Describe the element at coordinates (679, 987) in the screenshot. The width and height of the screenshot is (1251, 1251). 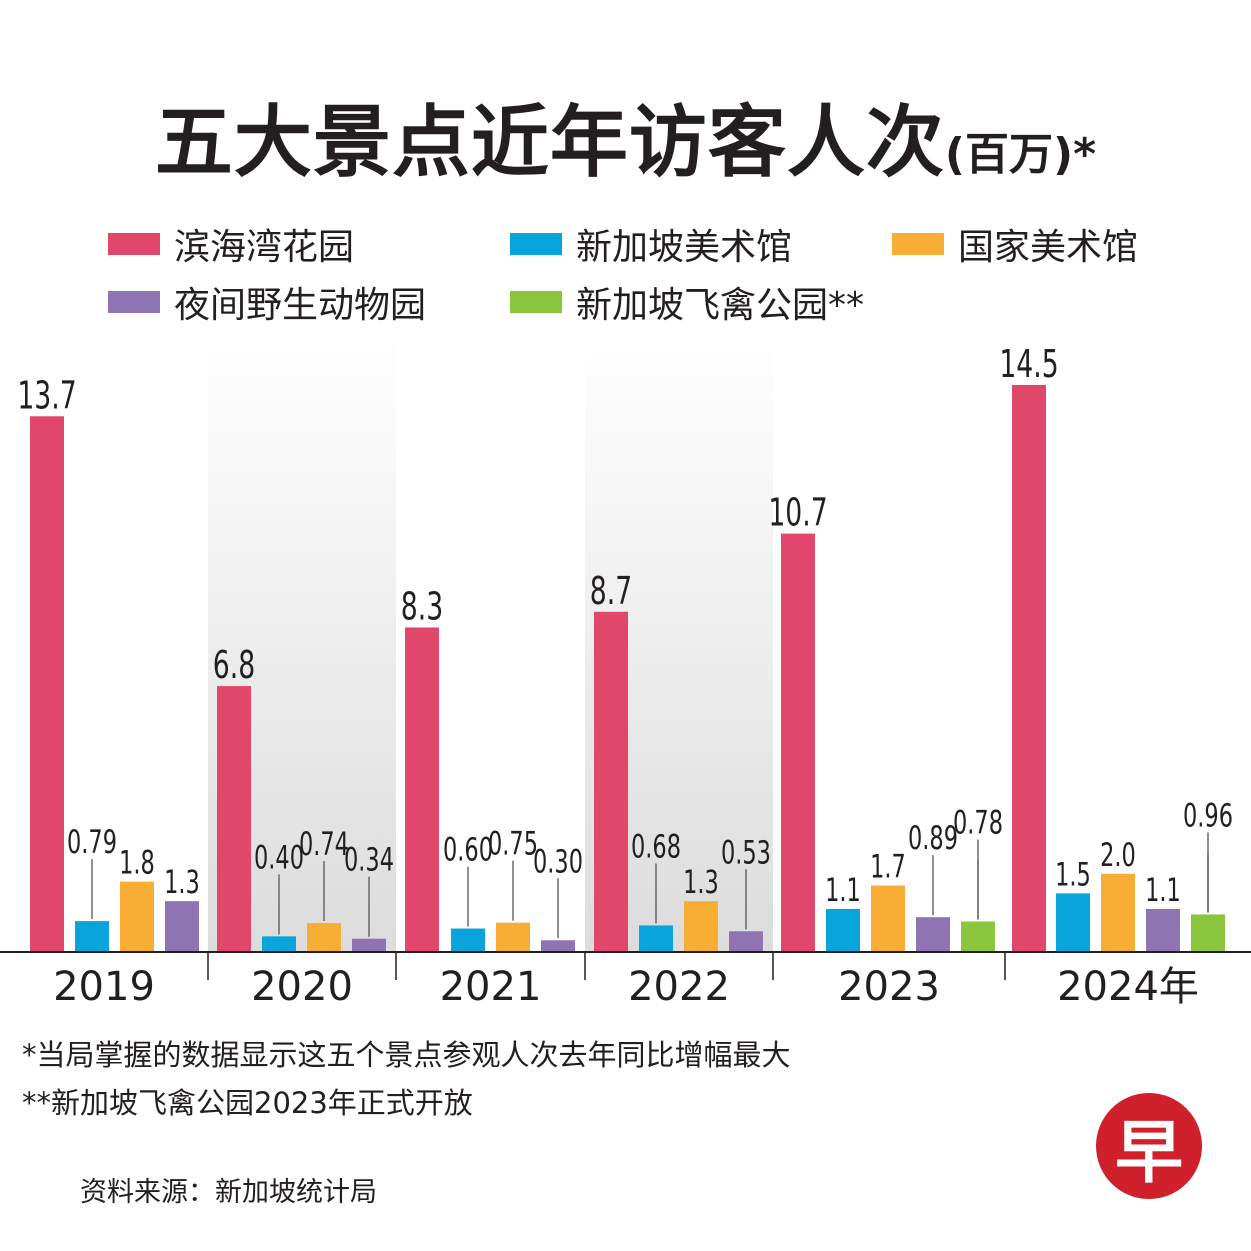
I see `x-tick-label: 2022` at that location.